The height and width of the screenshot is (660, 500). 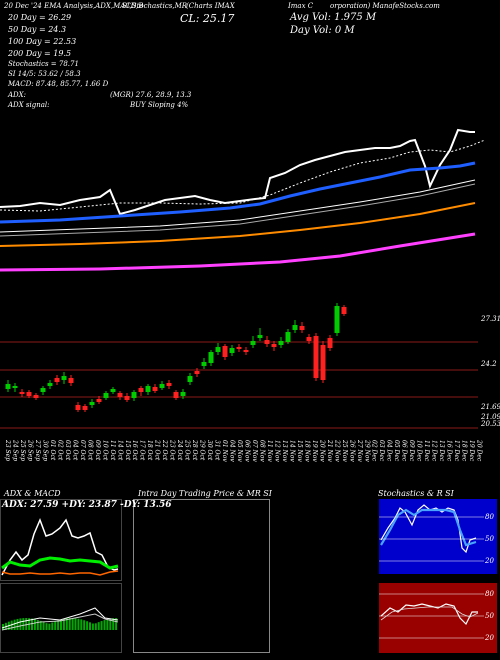 What do you see at coordinates (7, 450) in the screenshot?
I see `date-tick-label: 23 Sep` at bounding box center [7, 450].